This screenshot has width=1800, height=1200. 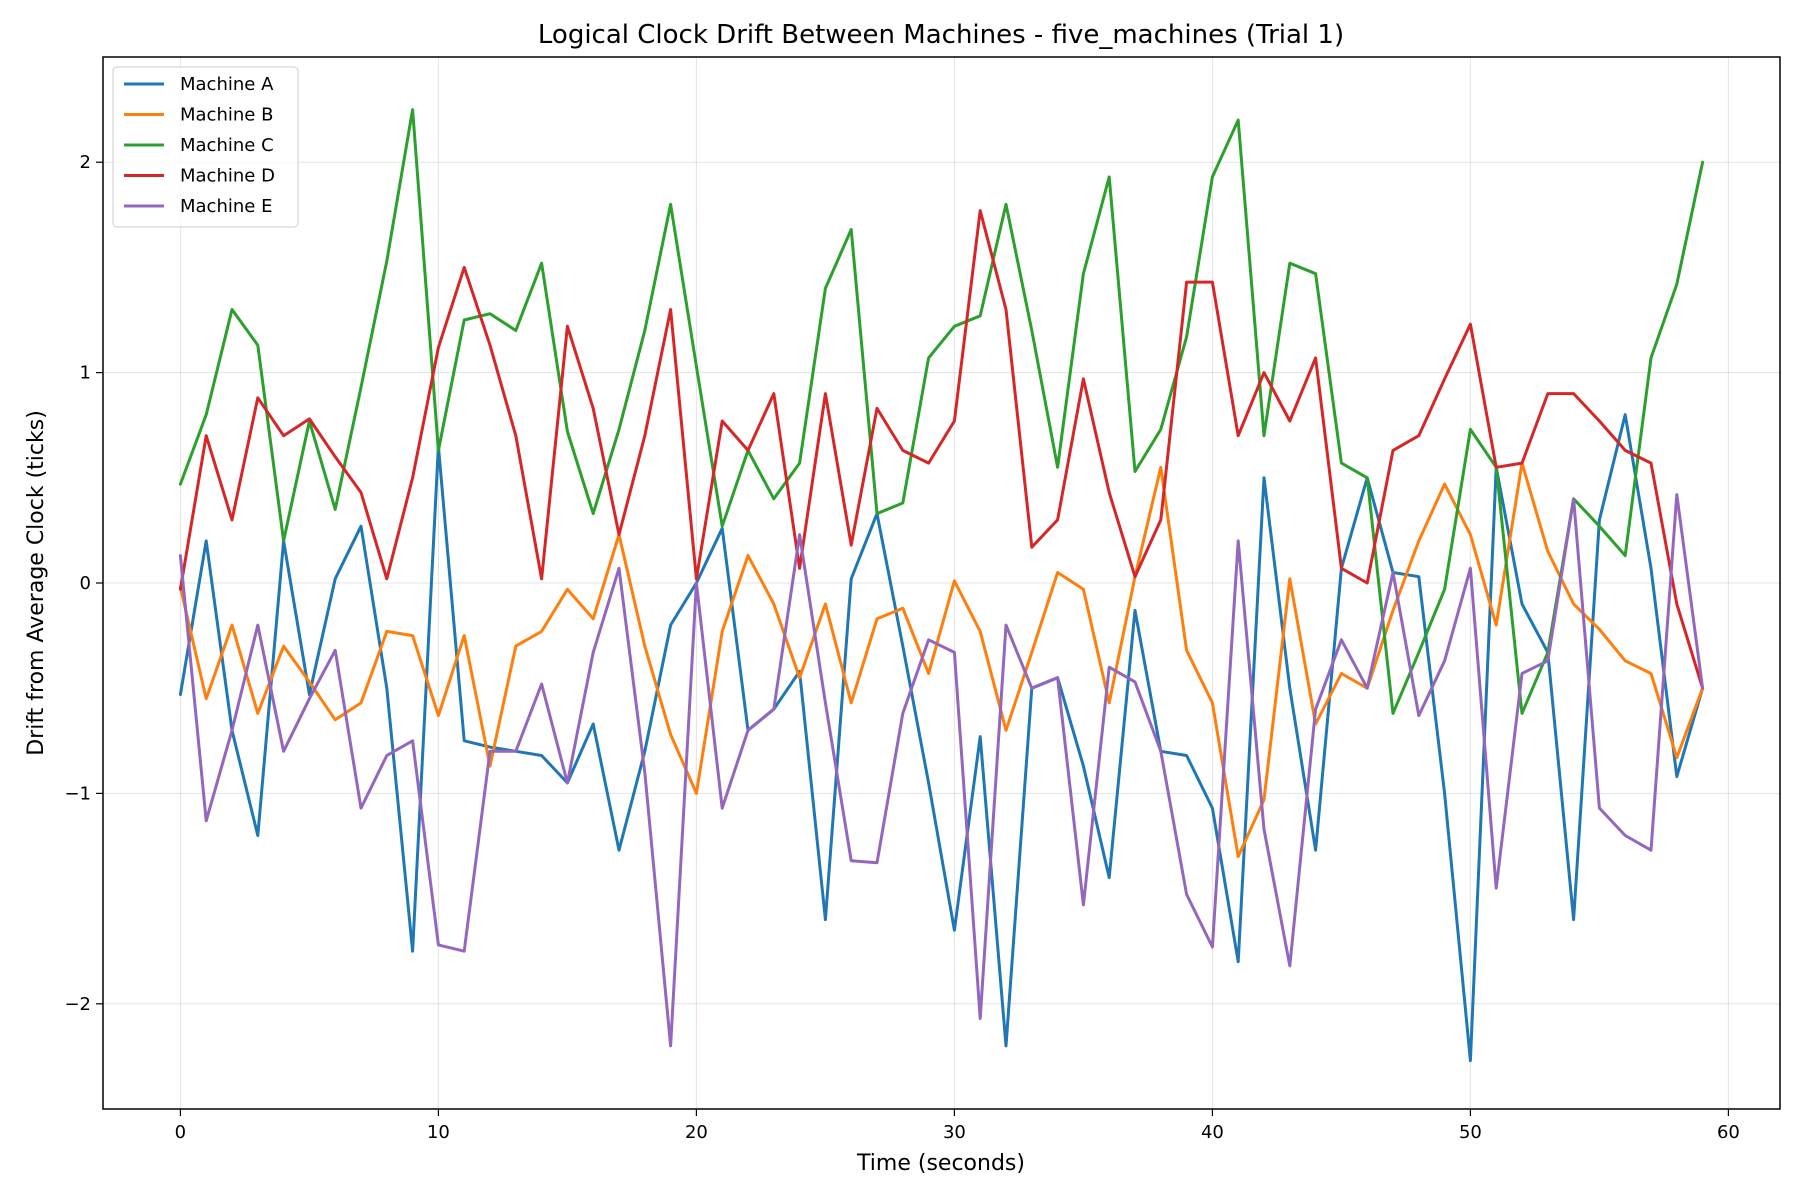 I want to click on x-tick-label: 30, so click(x=954, y=1132).